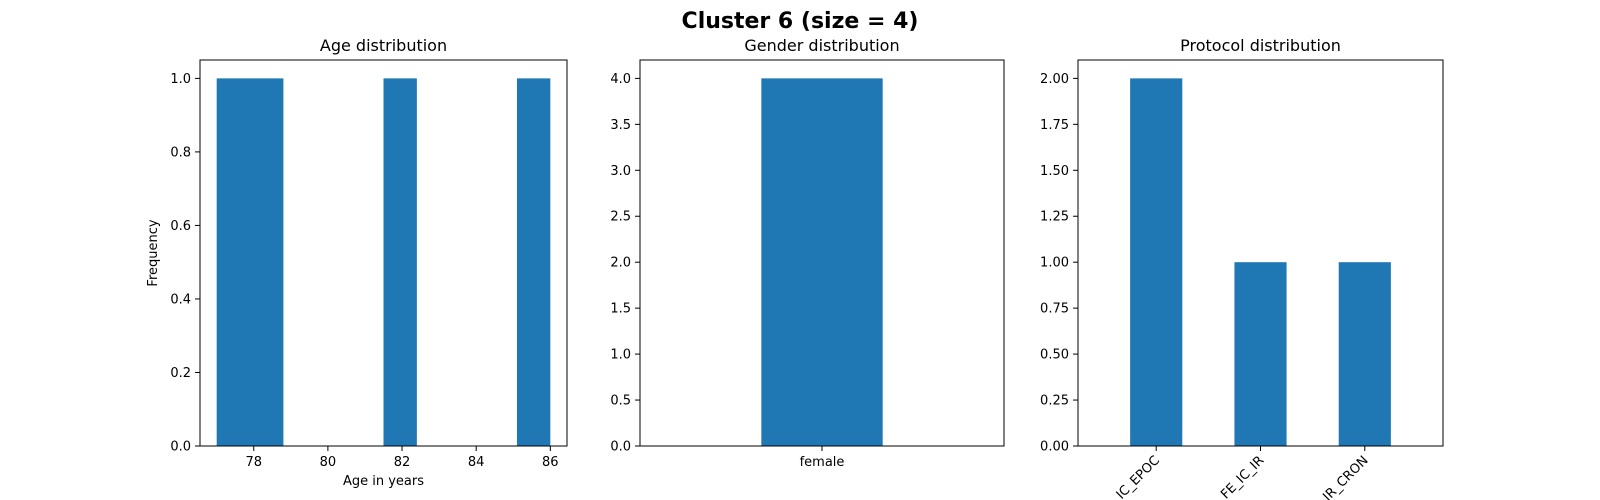  I want to click on x-tick-label: 82, so click(402, 462).